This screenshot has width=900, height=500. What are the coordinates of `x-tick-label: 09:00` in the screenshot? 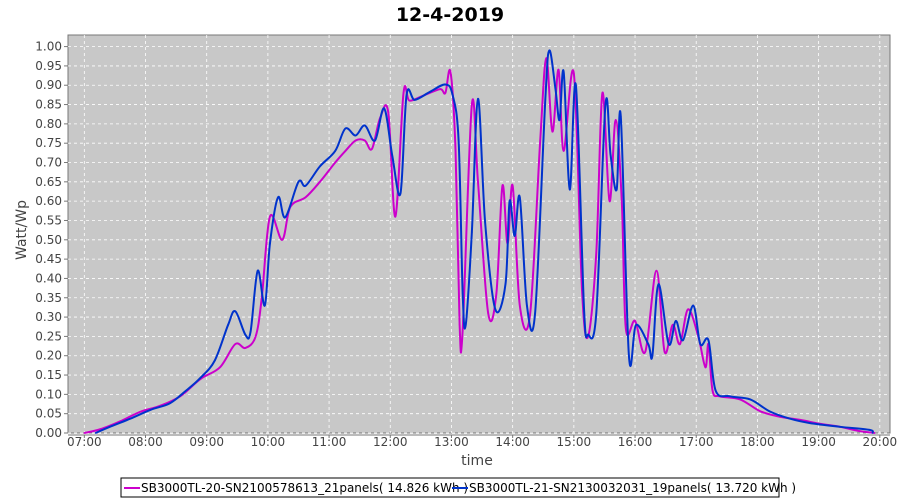 It's located at (206, 442).